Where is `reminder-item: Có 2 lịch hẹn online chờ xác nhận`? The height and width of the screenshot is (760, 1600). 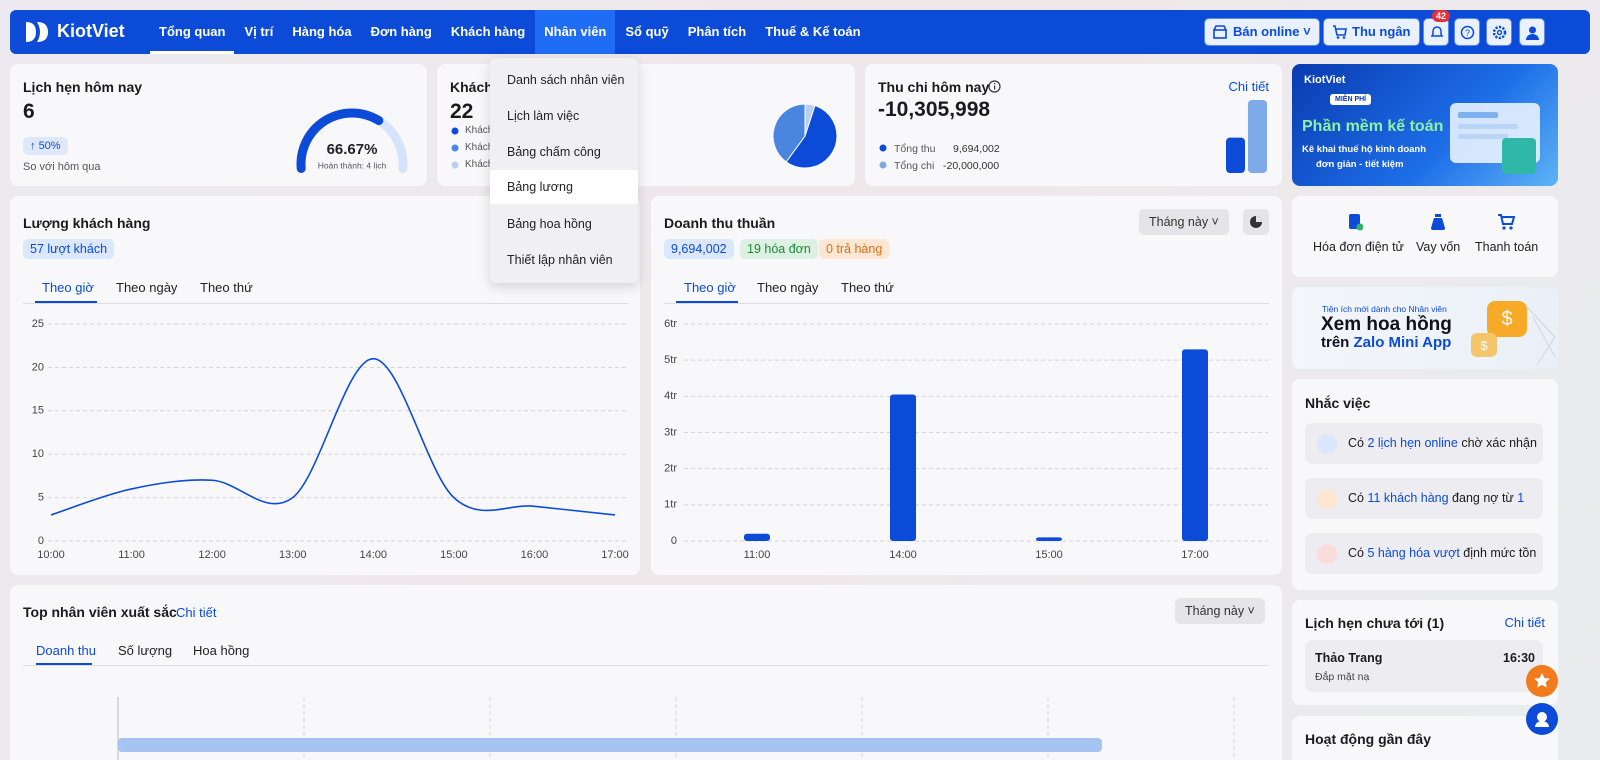
reminder-item: Có 2 lịch hẹn online chờ xác nhận is located at coordinates (1424, 443).